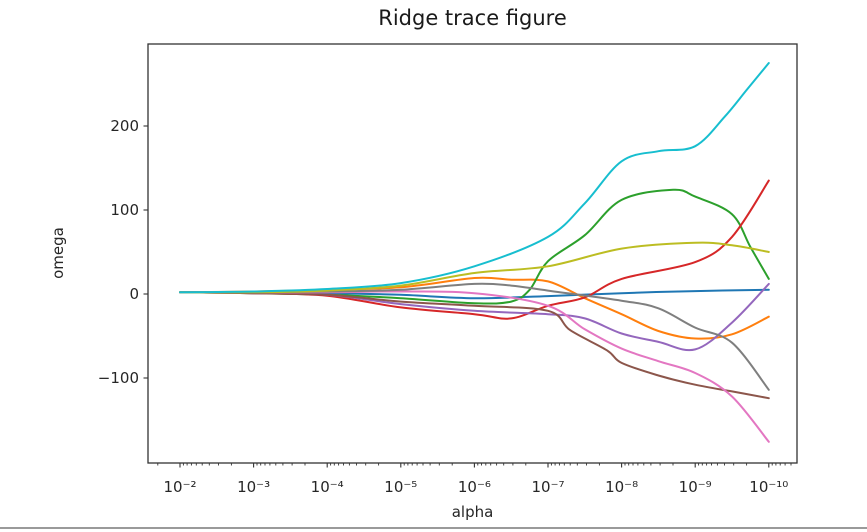 The image size is (867, 532). Describe the element at coordinates (118, 378) in the screenshot. I see `y-tick-label: −100` at that location.